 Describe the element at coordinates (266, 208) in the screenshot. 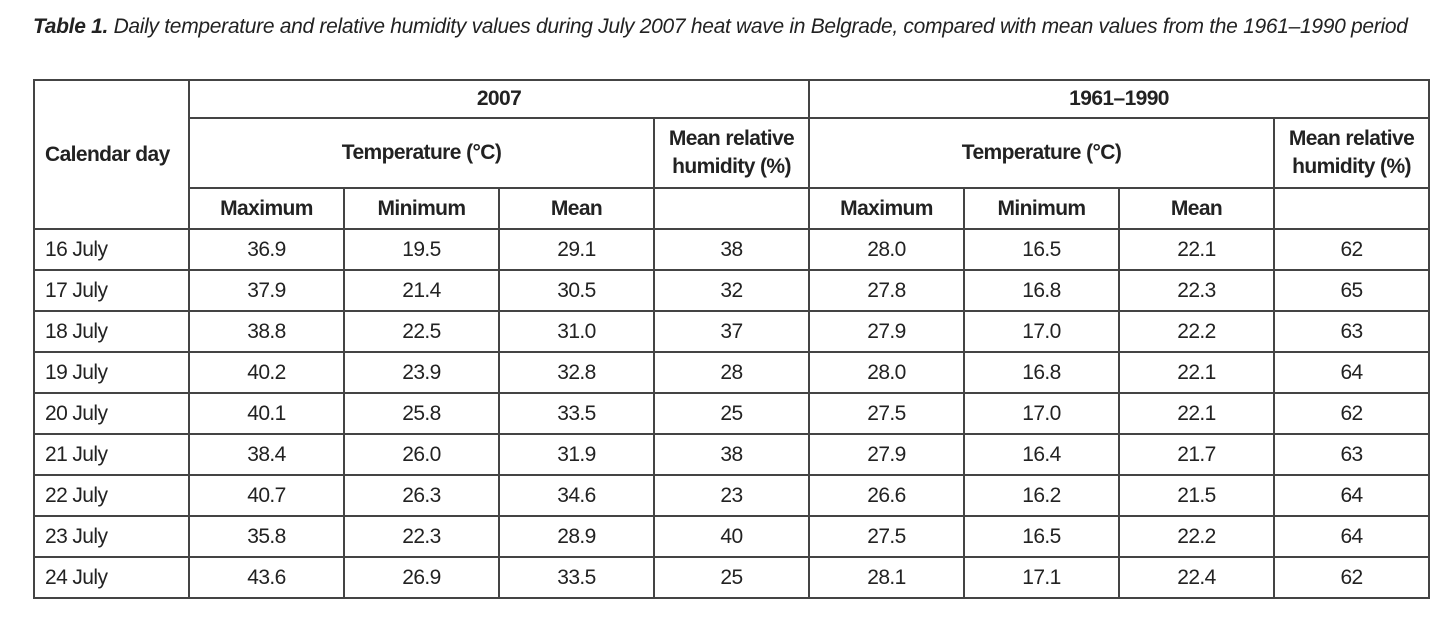

I see `header-maximum-2007: Maximum` at that location.